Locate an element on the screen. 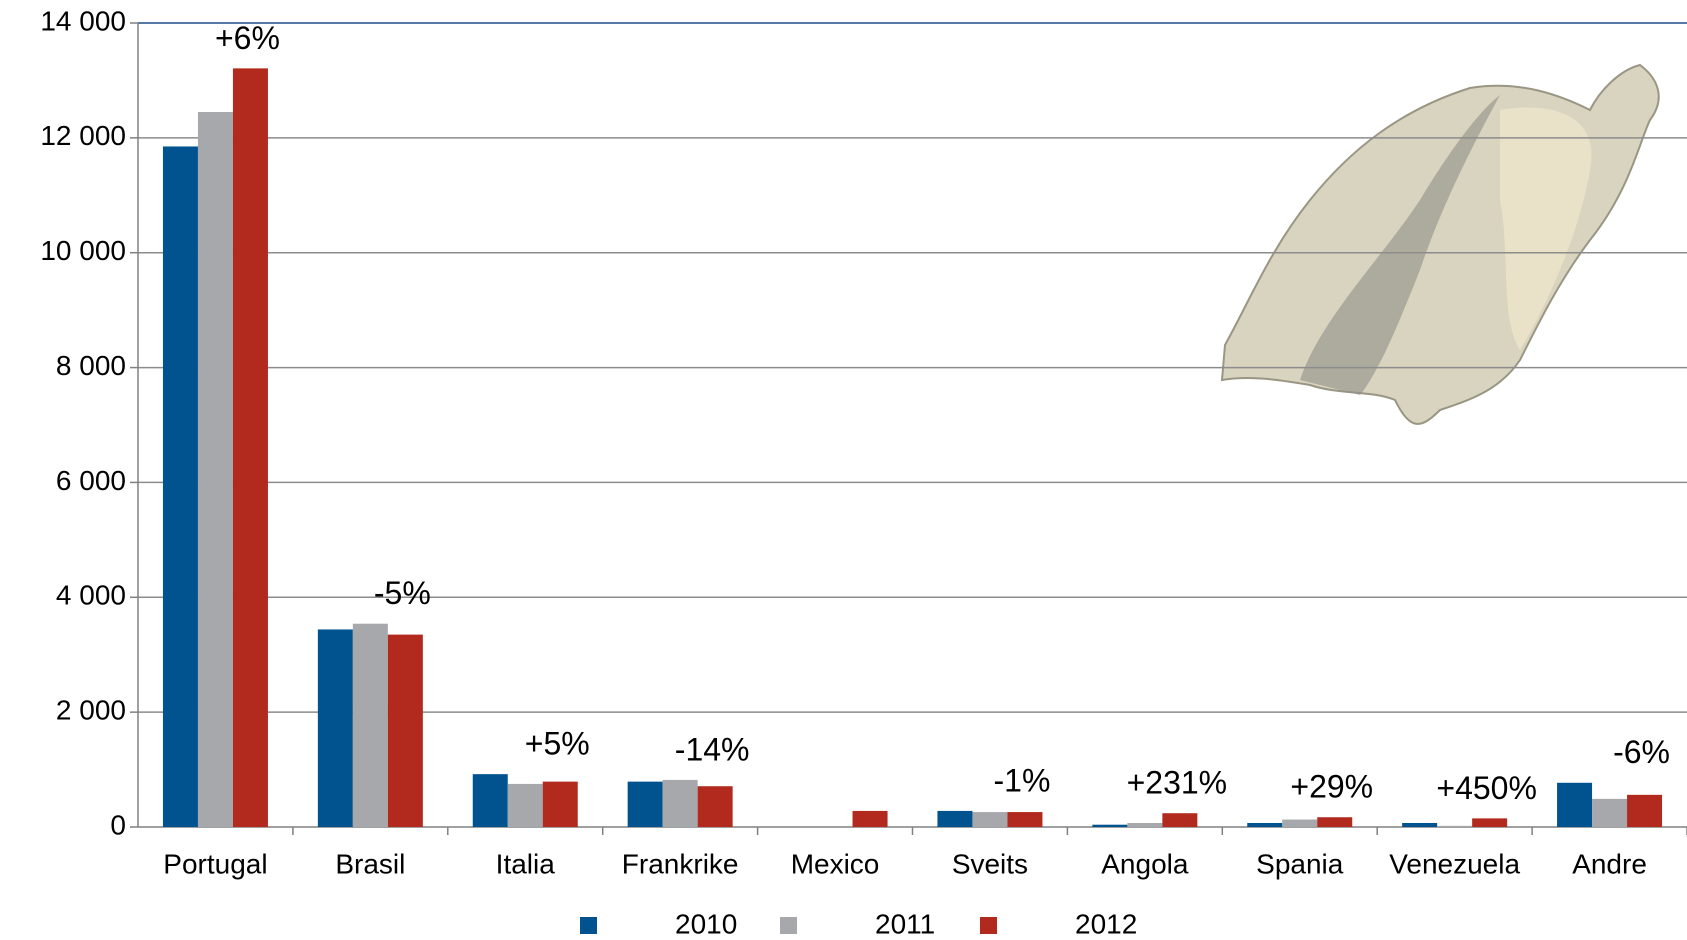 Image resolution: width=1687 pixels, height=940 pixels. x-tick-label: Angola is located at coordinates (1145, 863).